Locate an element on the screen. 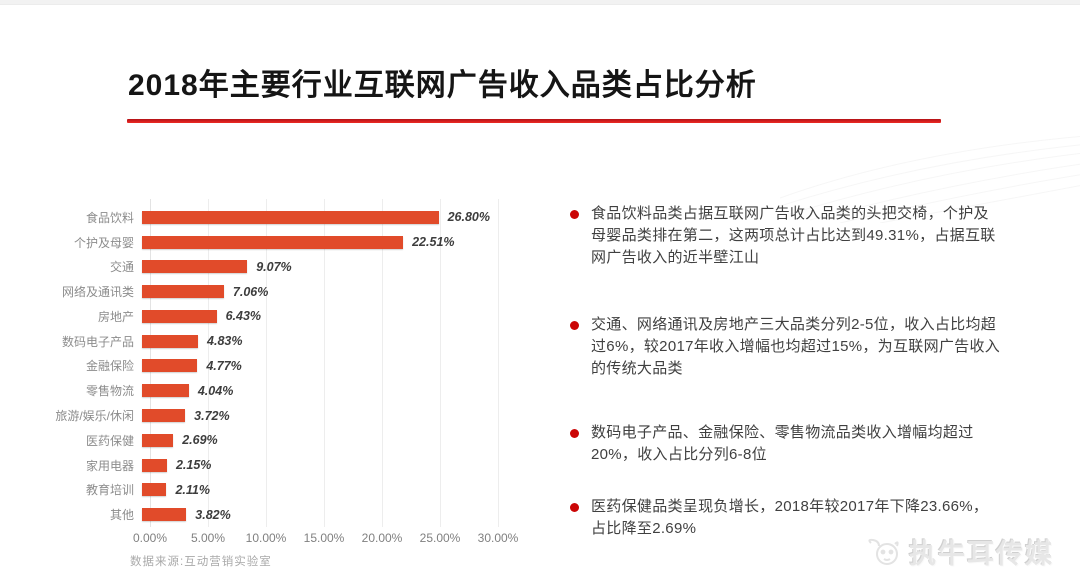  chart-row: 数码电子产品 4.83% is located at coordinates (280, 341).